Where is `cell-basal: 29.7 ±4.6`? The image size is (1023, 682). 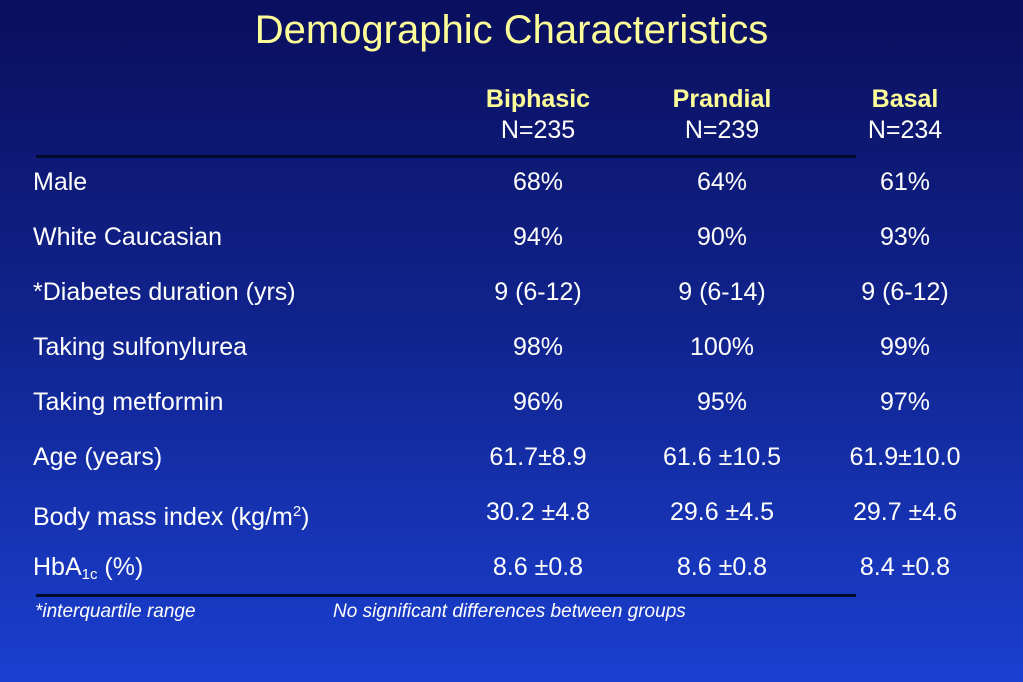 cell-basal: 29.7 ±4.6 is located at coordinates (905, 512).